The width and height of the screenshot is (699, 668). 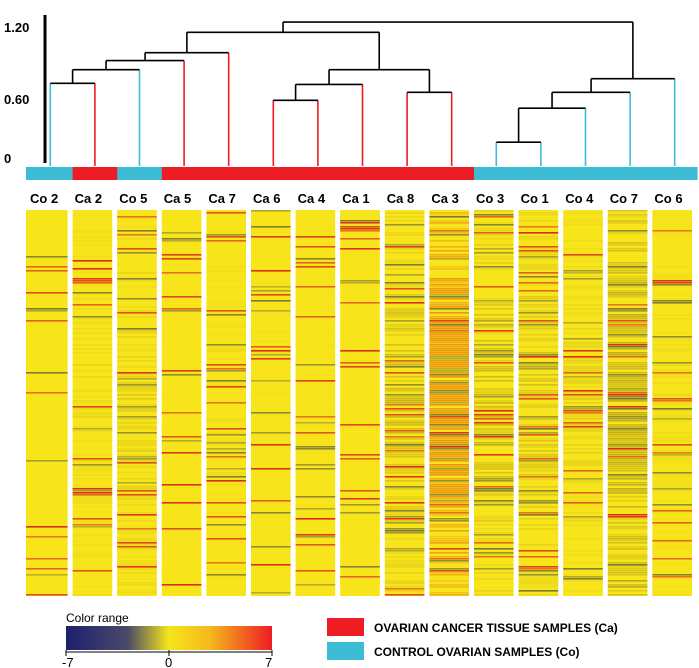 I want to click on heatmap-column, so click(x=271, y=403).